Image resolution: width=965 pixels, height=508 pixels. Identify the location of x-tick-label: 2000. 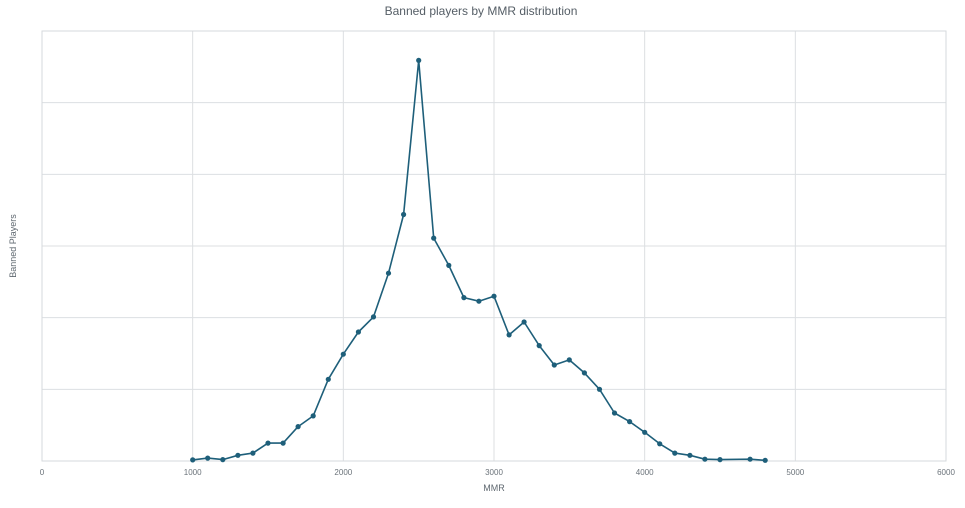
(343, 472).